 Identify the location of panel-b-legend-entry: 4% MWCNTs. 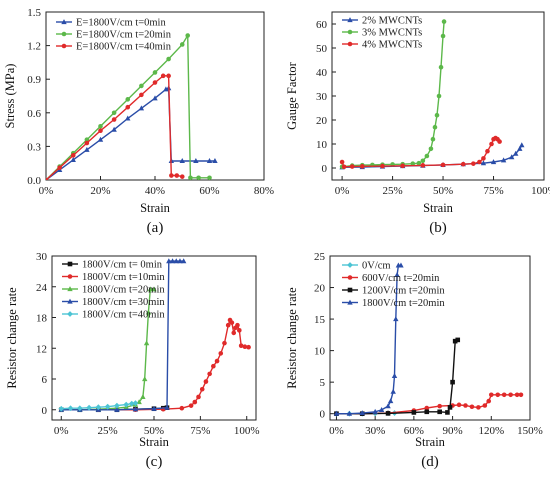
(392, 45).